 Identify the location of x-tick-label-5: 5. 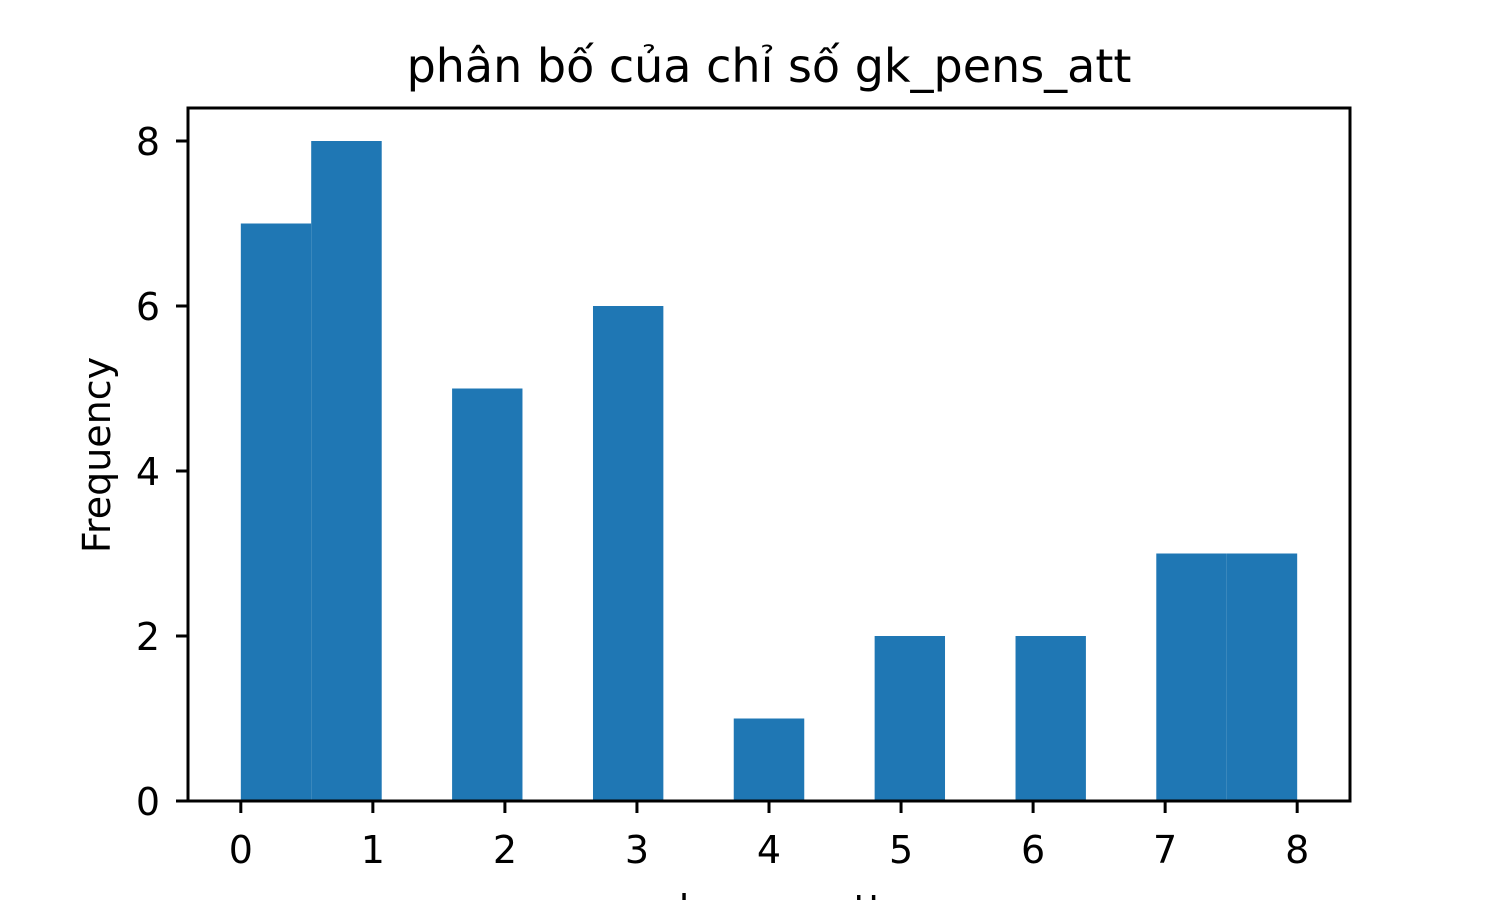
(901, 850).